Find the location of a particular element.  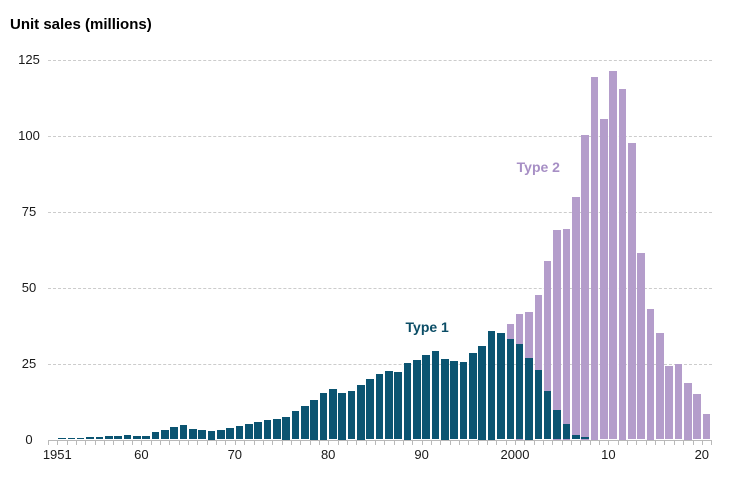

bar-type1-1973 is located at coordinates (267, 430).